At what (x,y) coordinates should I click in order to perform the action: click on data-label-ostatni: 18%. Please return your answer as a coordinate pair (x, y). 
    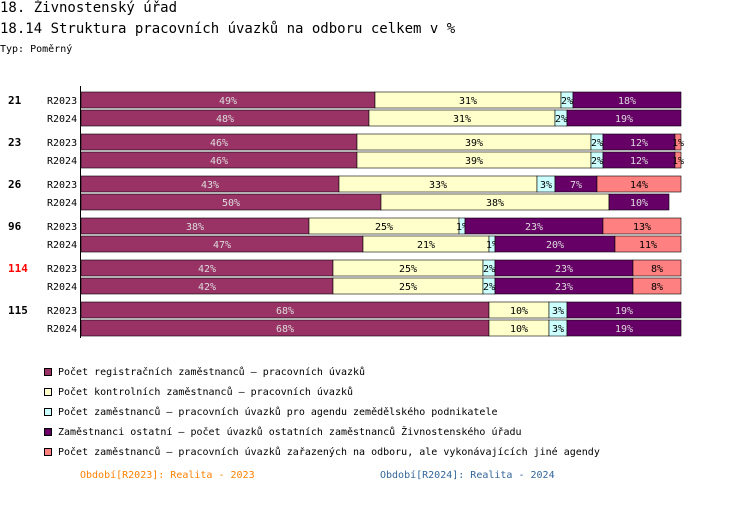
    Looking at the image, I should click on (627, 101).